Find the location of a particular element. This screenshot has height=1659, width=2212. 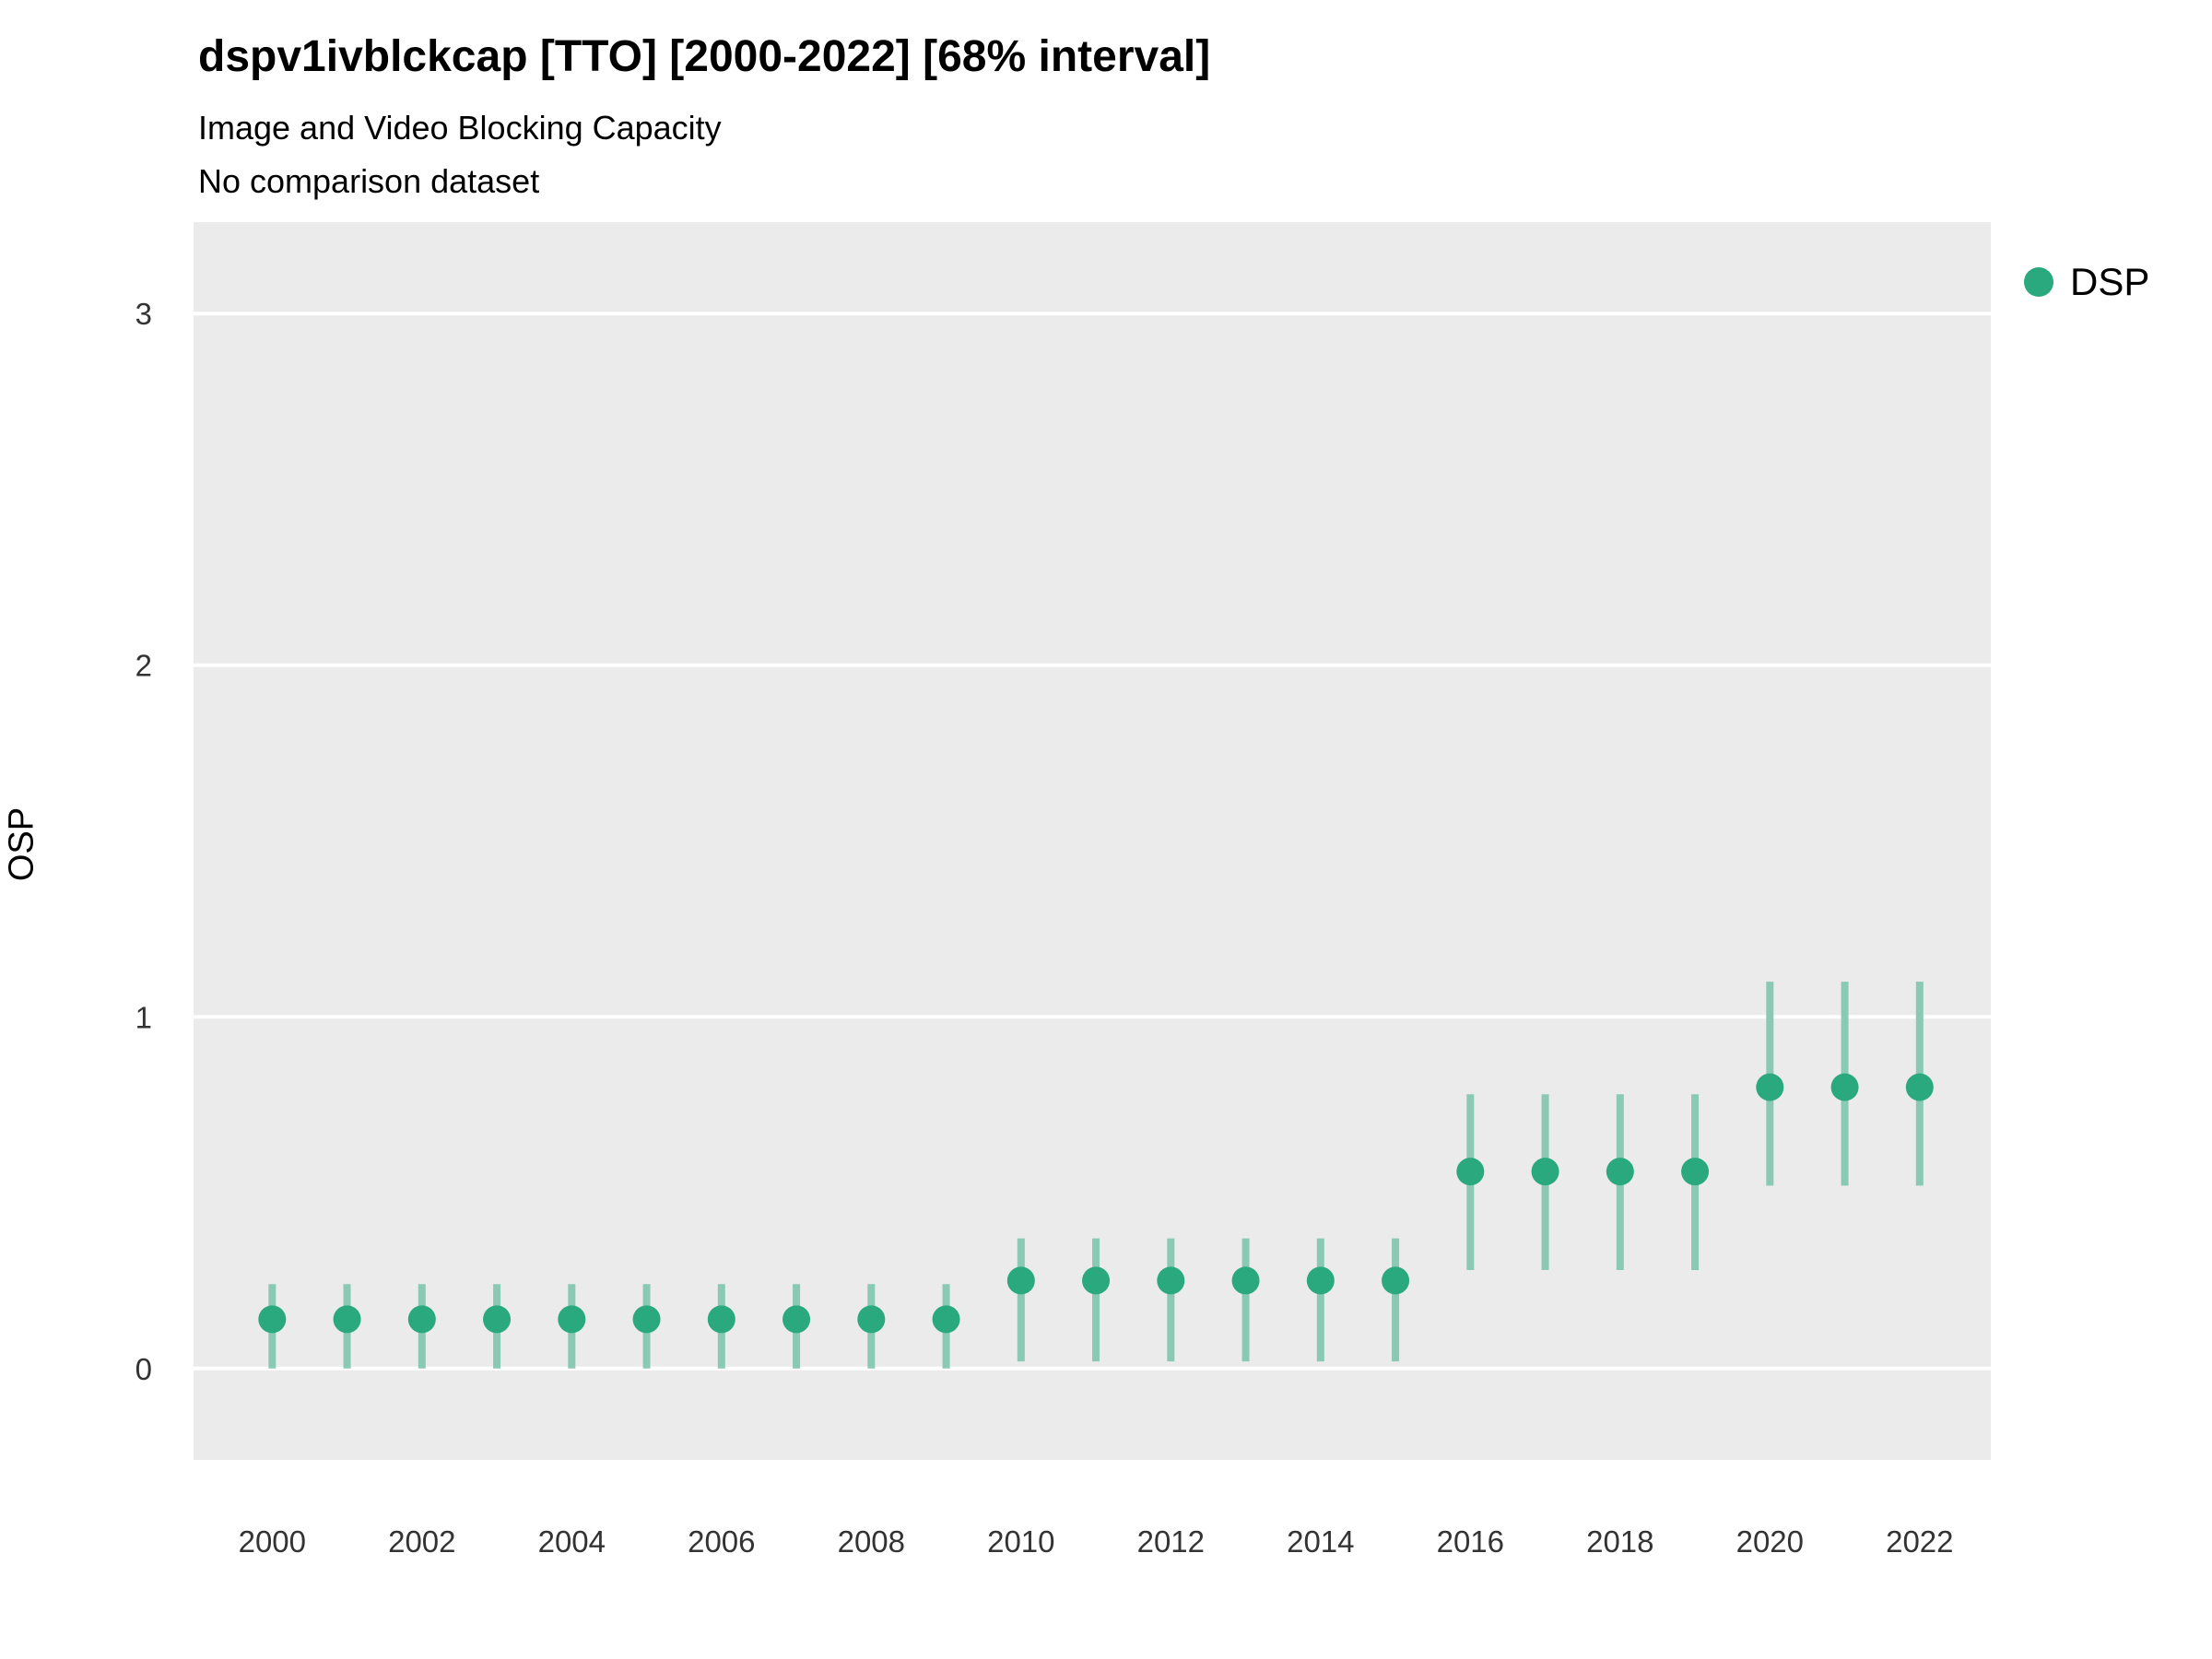

y-tick-label: 3 is located at coordinates (143, 314).